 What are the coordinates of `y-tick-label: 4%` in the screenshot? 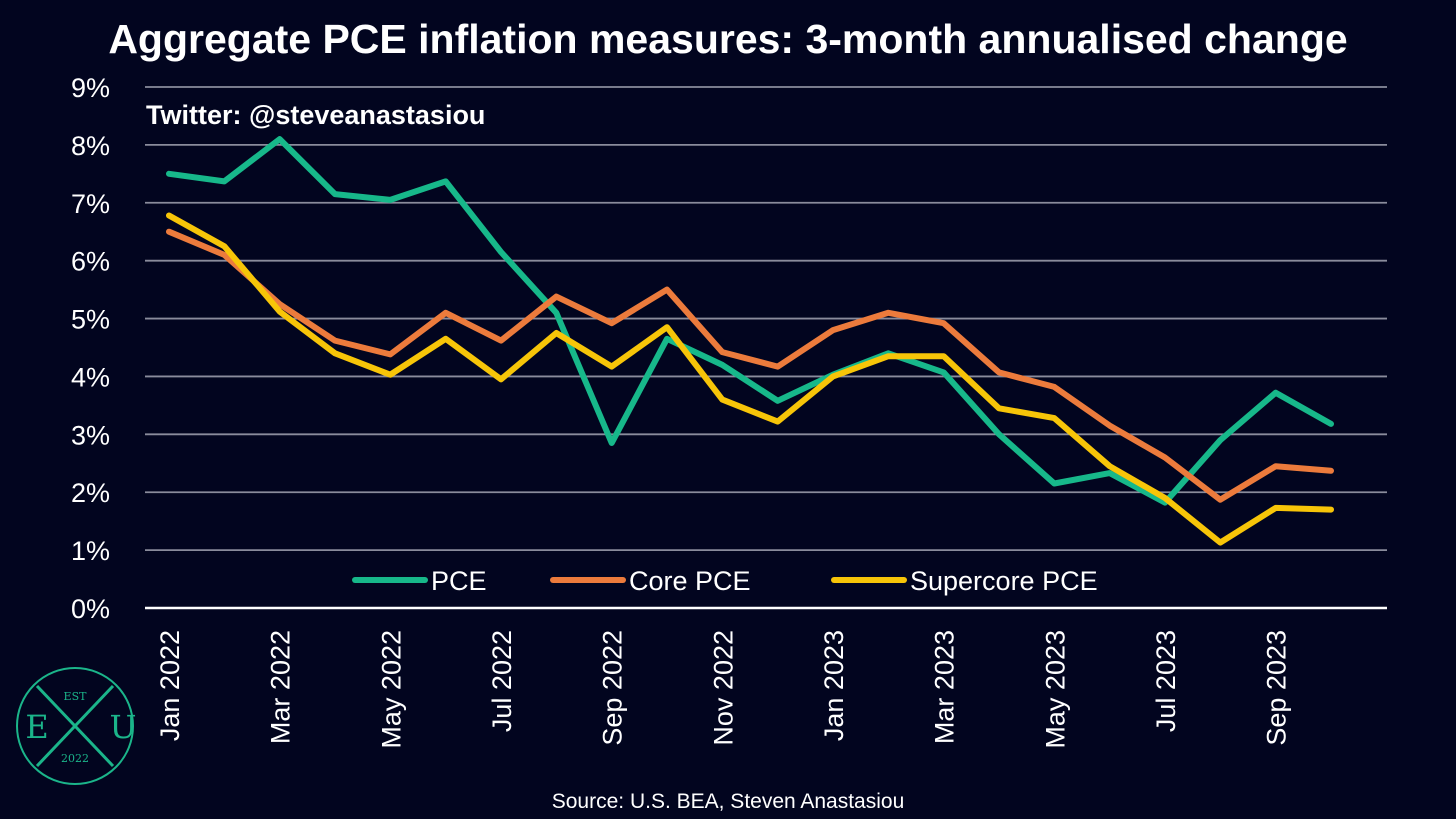 It's located at (90, 377).